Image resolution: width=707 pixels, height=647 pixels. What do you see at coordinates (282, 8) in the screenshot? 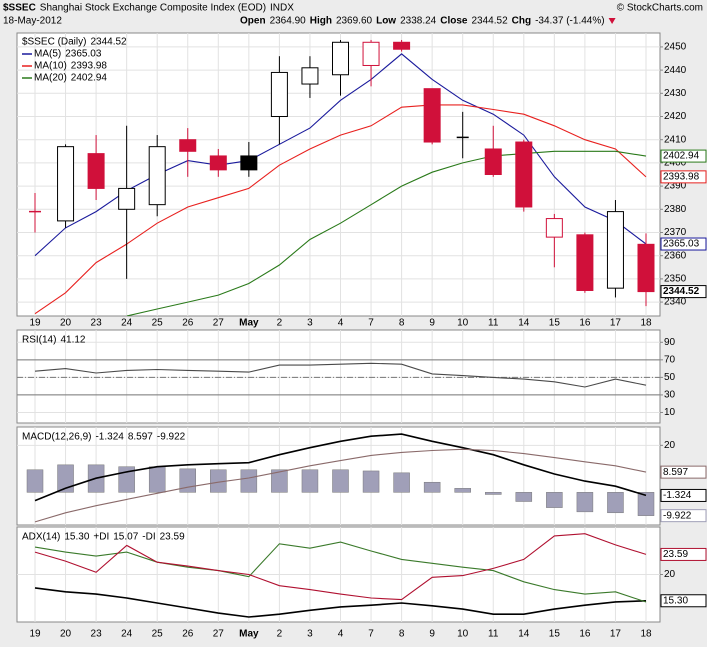
I see `exchange: INDX` at bounding box center [282, 8].